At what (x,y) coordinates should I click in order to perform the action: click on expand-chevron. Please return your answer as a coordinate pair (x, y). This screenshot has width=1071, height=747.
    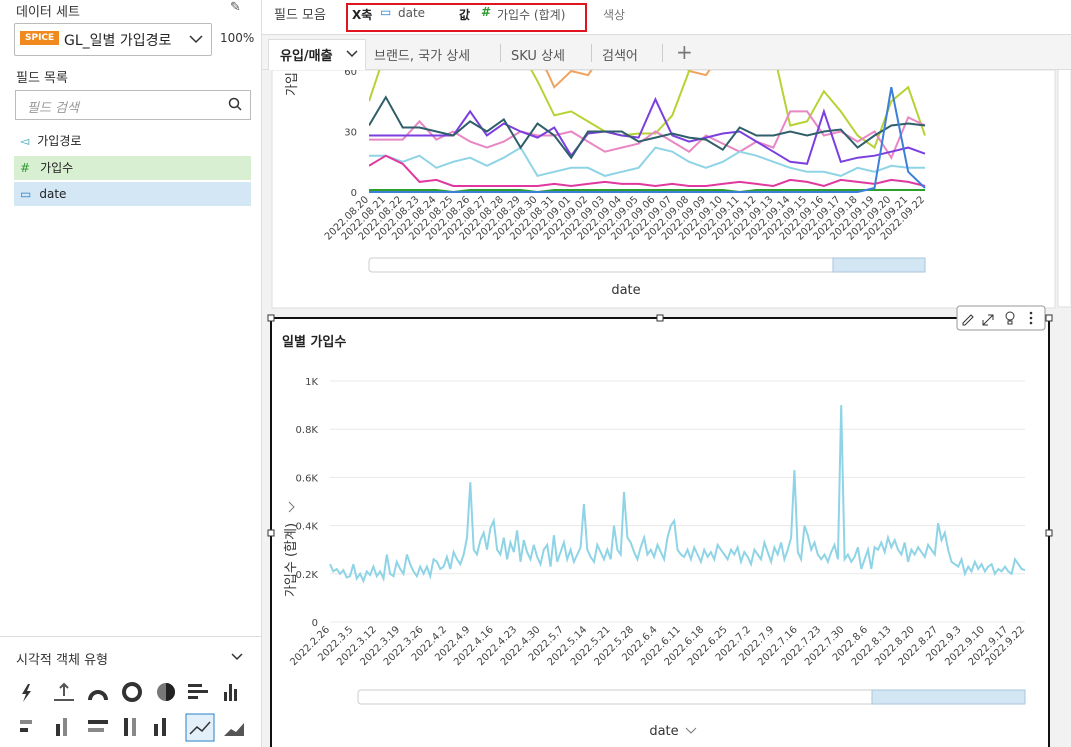
    Looking at the image, I should click on (291, 507).